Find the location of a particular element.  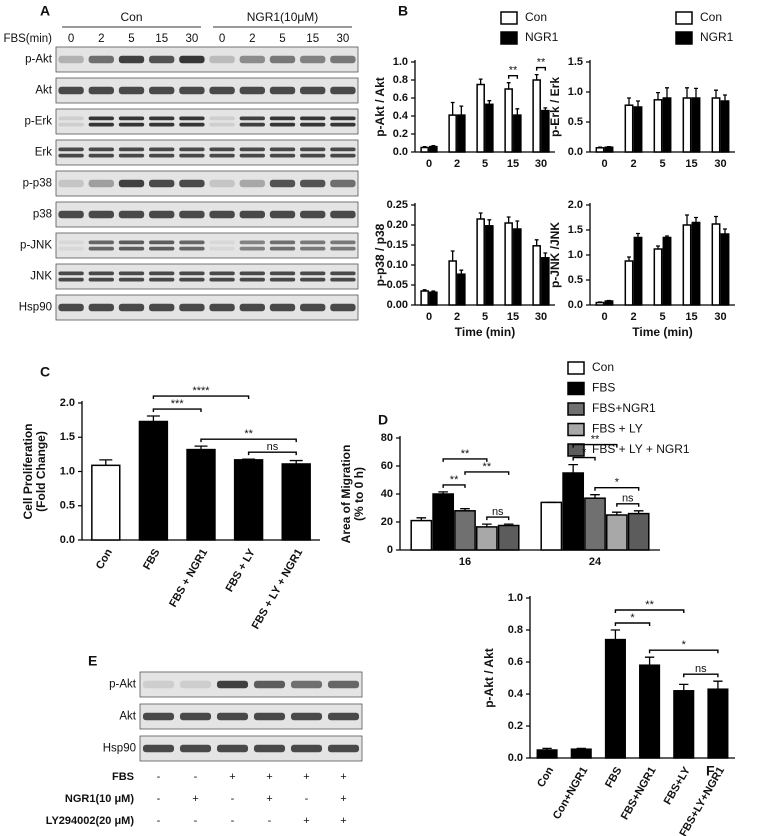

x-tick-label: FBS+NGR1 is located at coordinates (639, 793).